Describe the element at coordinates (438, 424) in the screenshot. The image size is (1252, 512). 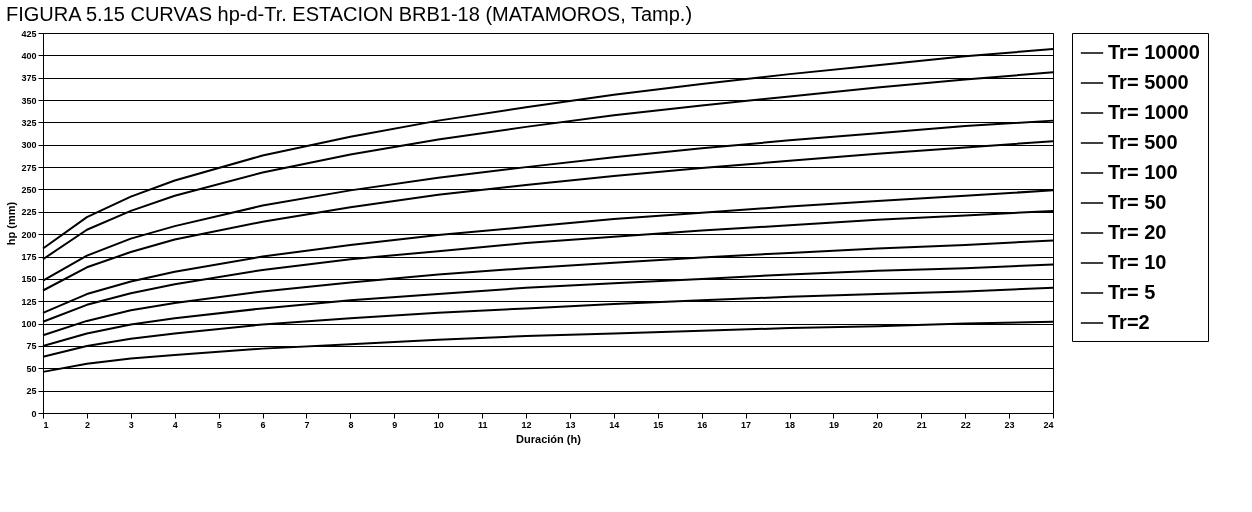
I see `x-tick-label: 10` at that location.